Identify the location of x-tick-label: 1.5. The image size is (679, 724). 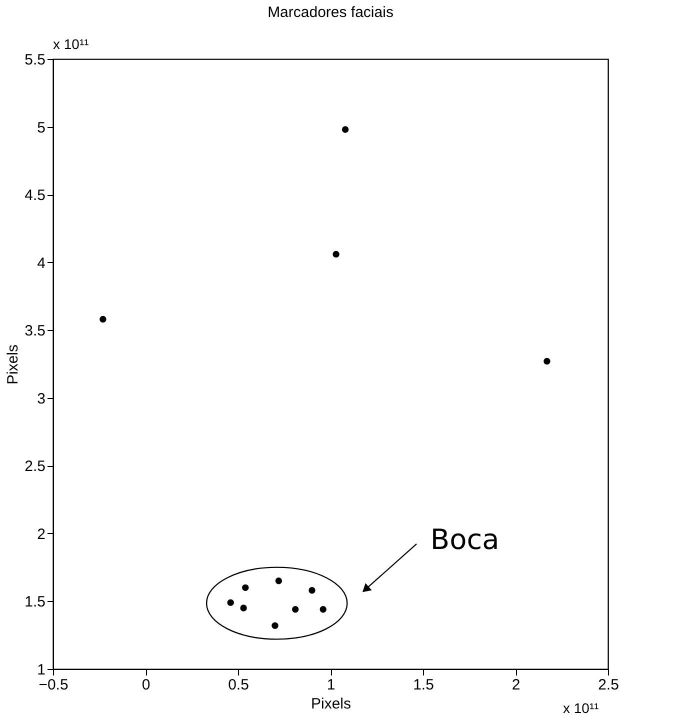
(423, 685).